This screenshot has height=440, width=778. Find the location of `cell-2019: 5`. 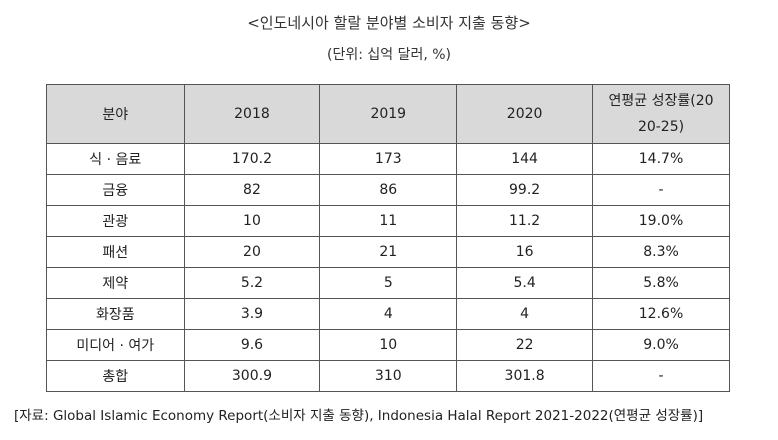

cell-2019: 5 is located at coordinates (388, 283).